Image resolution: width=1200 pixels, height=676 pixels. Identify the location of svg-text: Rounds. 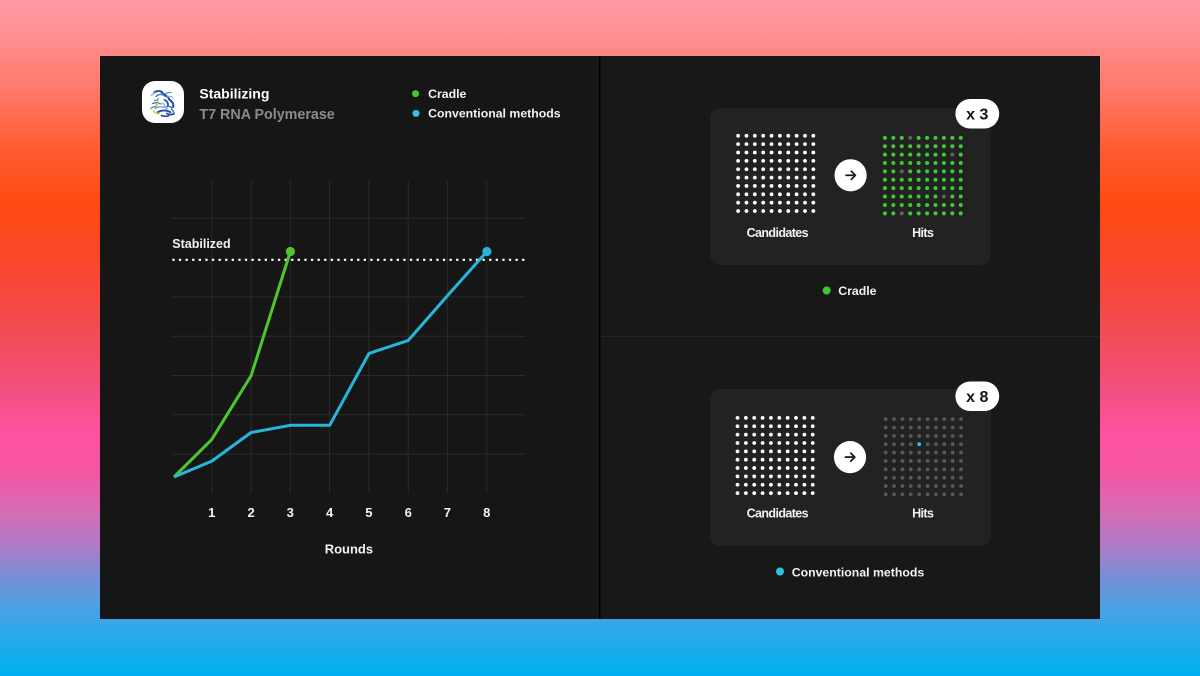
(349, 549).